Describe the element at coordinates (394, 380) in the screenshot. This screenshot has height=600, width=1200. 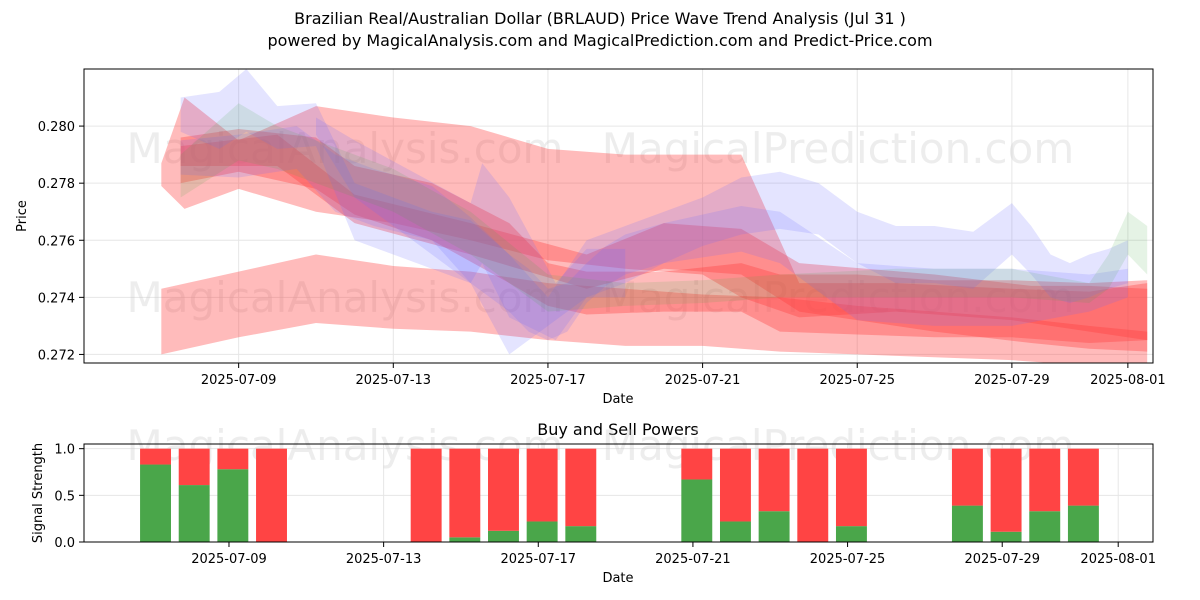
I see `top-x-tick-label: 2025-07-13` at that location.